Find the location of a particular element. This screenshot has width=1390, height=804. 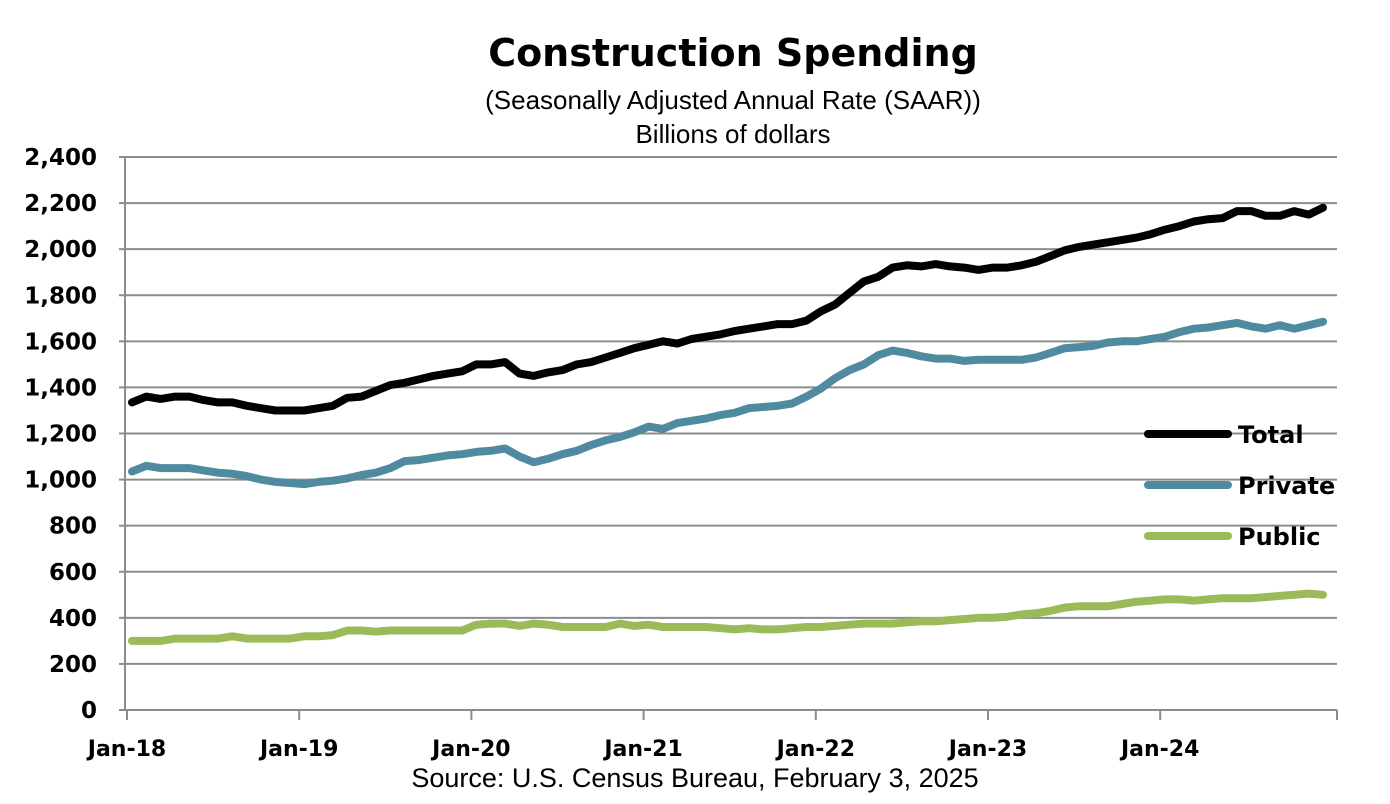

y-tick-label: 2,400 is located at coordinates (60, 158).